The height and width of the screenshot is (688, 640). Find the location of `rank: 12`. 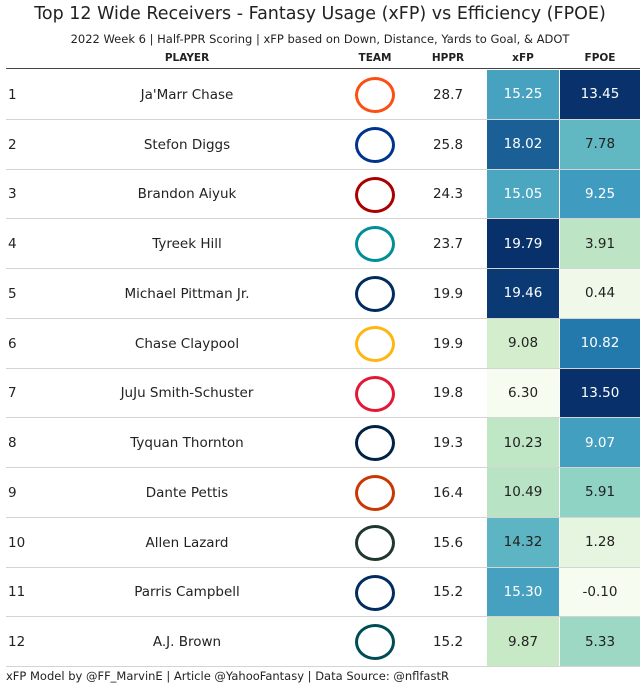

rank: 12 is located at coordinates (17, 642).